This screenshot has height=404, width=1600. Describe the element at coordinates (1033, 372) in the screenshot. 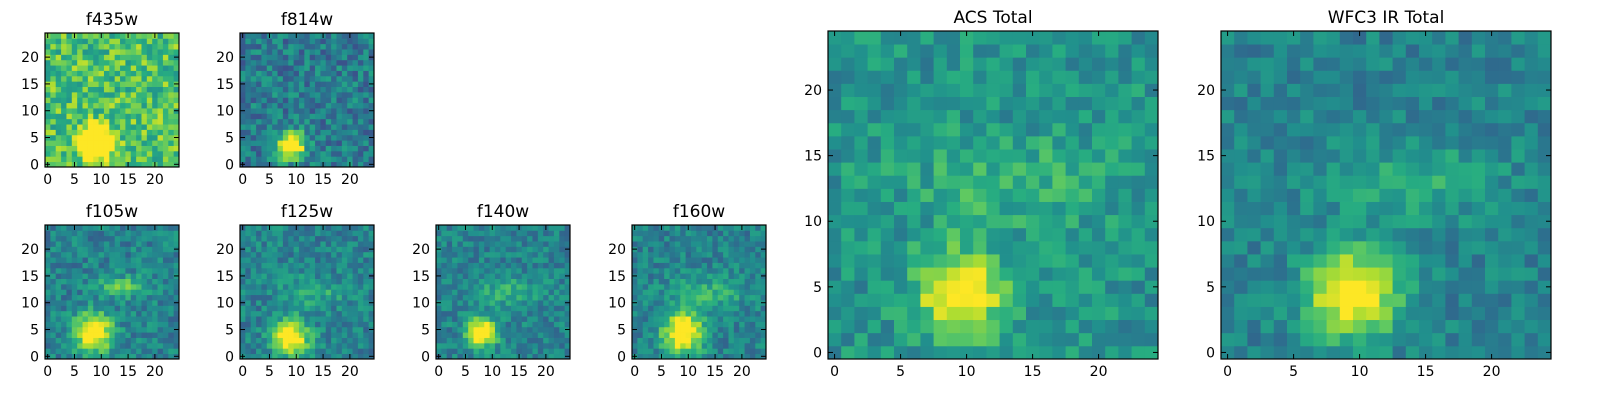

I see `x-tick-label: 15` at that location.